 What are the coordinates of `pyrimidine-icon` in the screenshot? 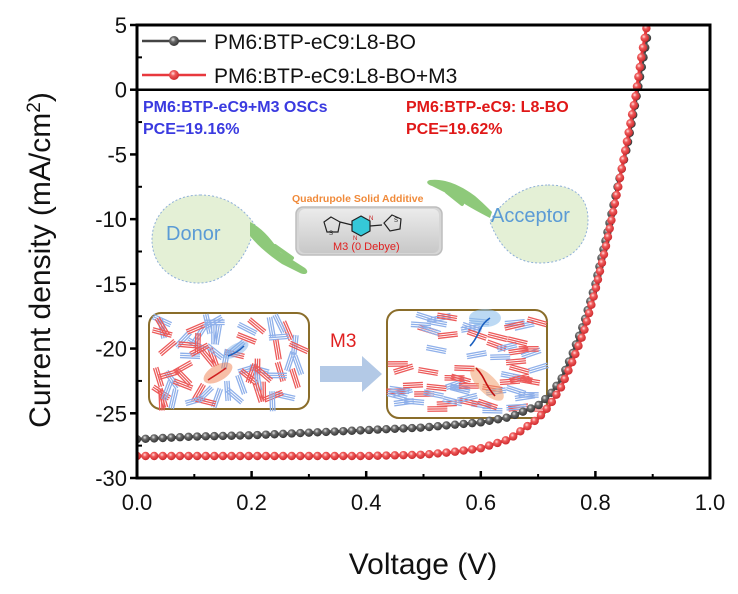 It's located at (367, 226).